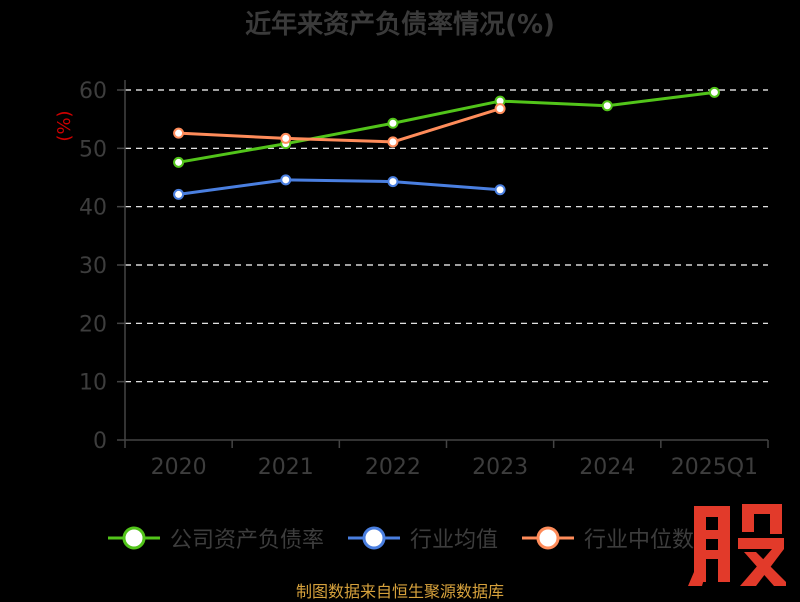 The width and height of the screenshot is (800, 602). Describe the element at coordinates (373, 538) in the screenshot. I see `legend-marker-industry-avg` at that location.